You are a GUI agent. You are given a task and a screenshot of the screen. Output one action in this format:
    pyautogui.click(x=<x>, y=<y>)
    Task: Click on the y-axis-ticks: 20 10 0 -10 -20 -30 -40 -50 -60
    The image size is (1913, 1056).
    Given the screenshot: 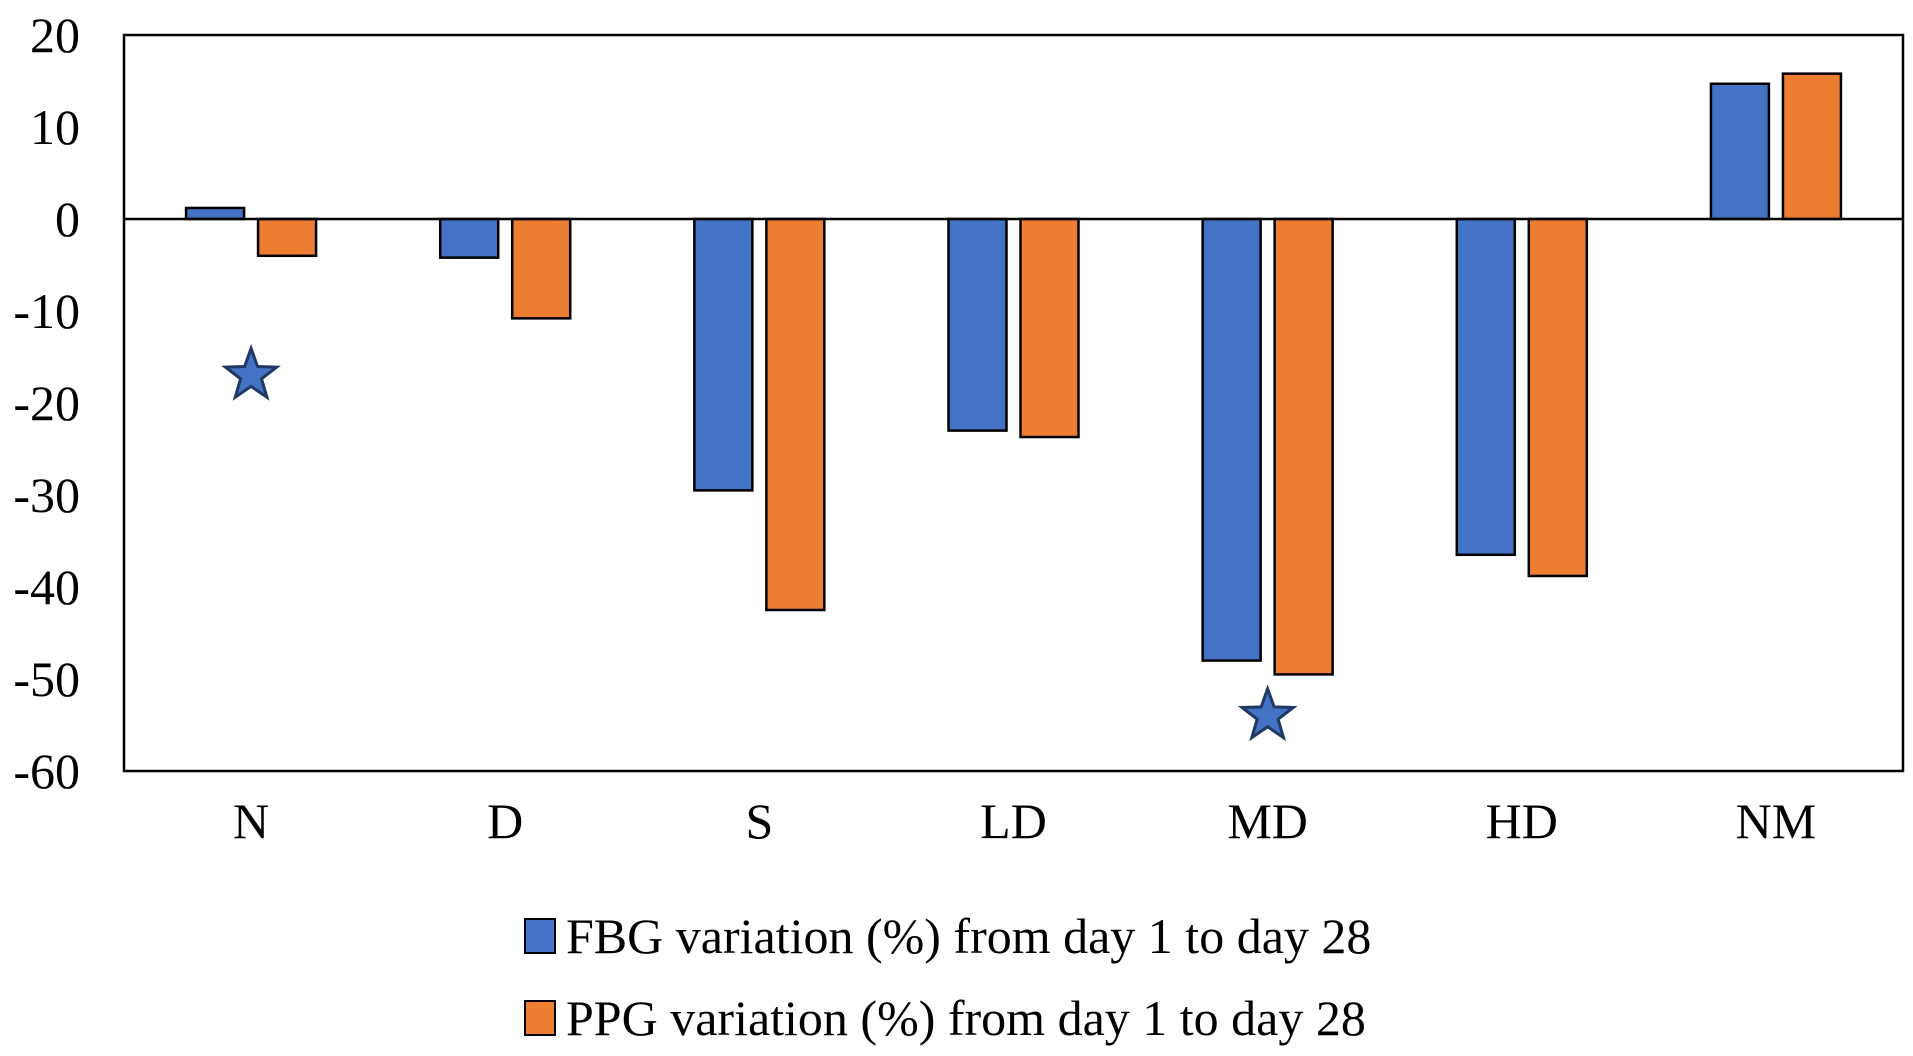 What is the action you would take?
    pyautogui.click(x=46, y=403)
    